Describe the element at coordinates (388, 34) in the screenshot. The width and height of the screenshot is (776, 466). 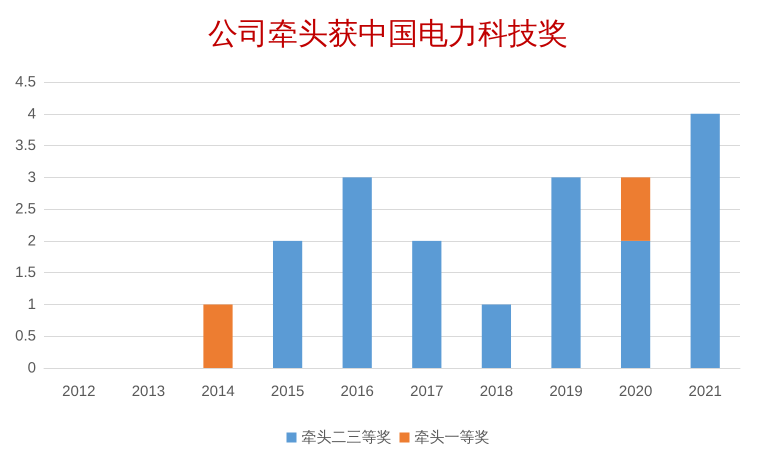
I see `chart-title: 公司牵头获中国电力科技奖` at that location.